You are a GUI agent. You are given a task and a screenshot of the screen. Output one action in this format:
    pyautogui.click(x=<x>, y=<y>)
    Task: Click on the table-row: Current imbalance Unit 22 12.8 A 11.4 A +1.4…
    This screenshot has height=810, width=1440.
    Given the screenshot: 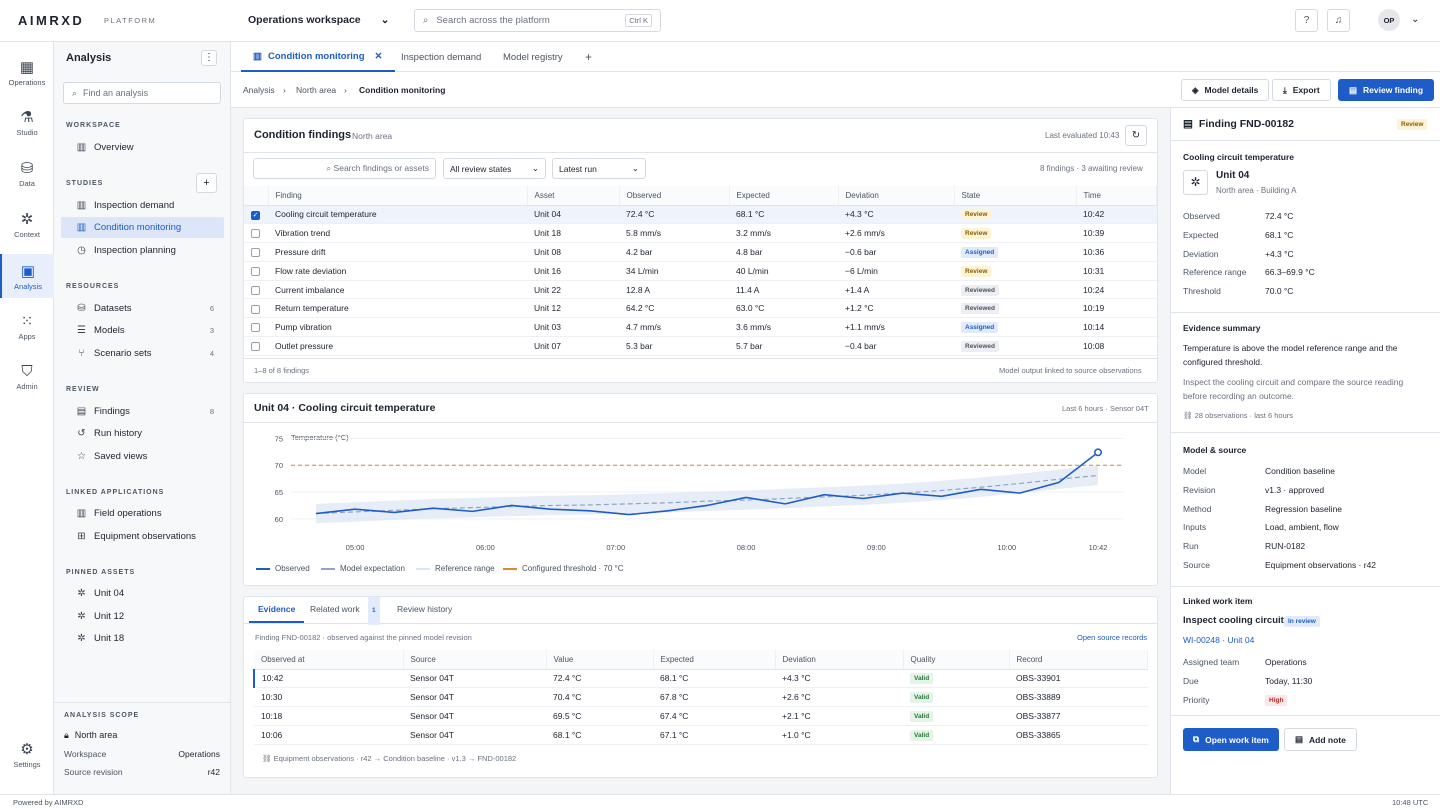 What is the action you would take?
    pyautogui.click(x=700, y=290)
    